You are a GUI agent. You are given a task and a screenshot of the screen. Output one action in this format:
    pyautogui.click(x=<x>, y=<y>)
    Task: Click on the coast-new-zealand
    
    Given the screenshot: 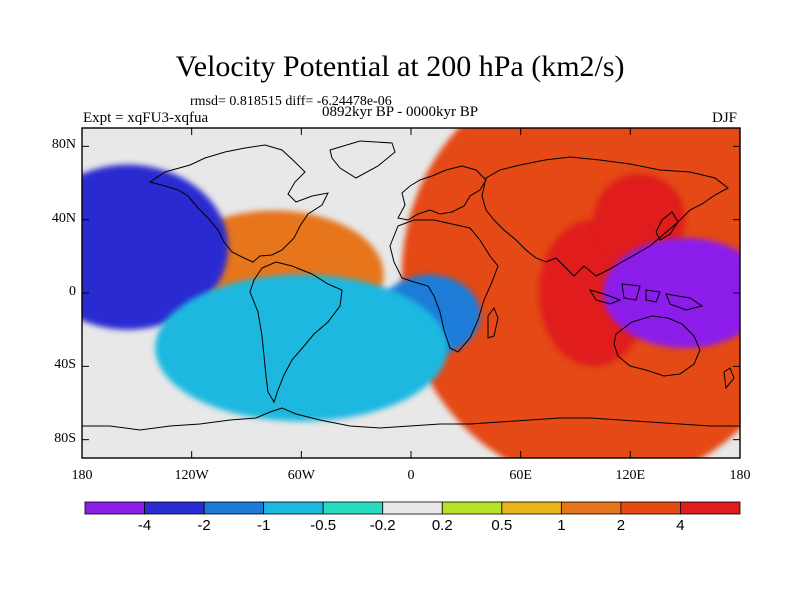 What is the action you would take?
    pyautogui.click(x=729, y=378)
    